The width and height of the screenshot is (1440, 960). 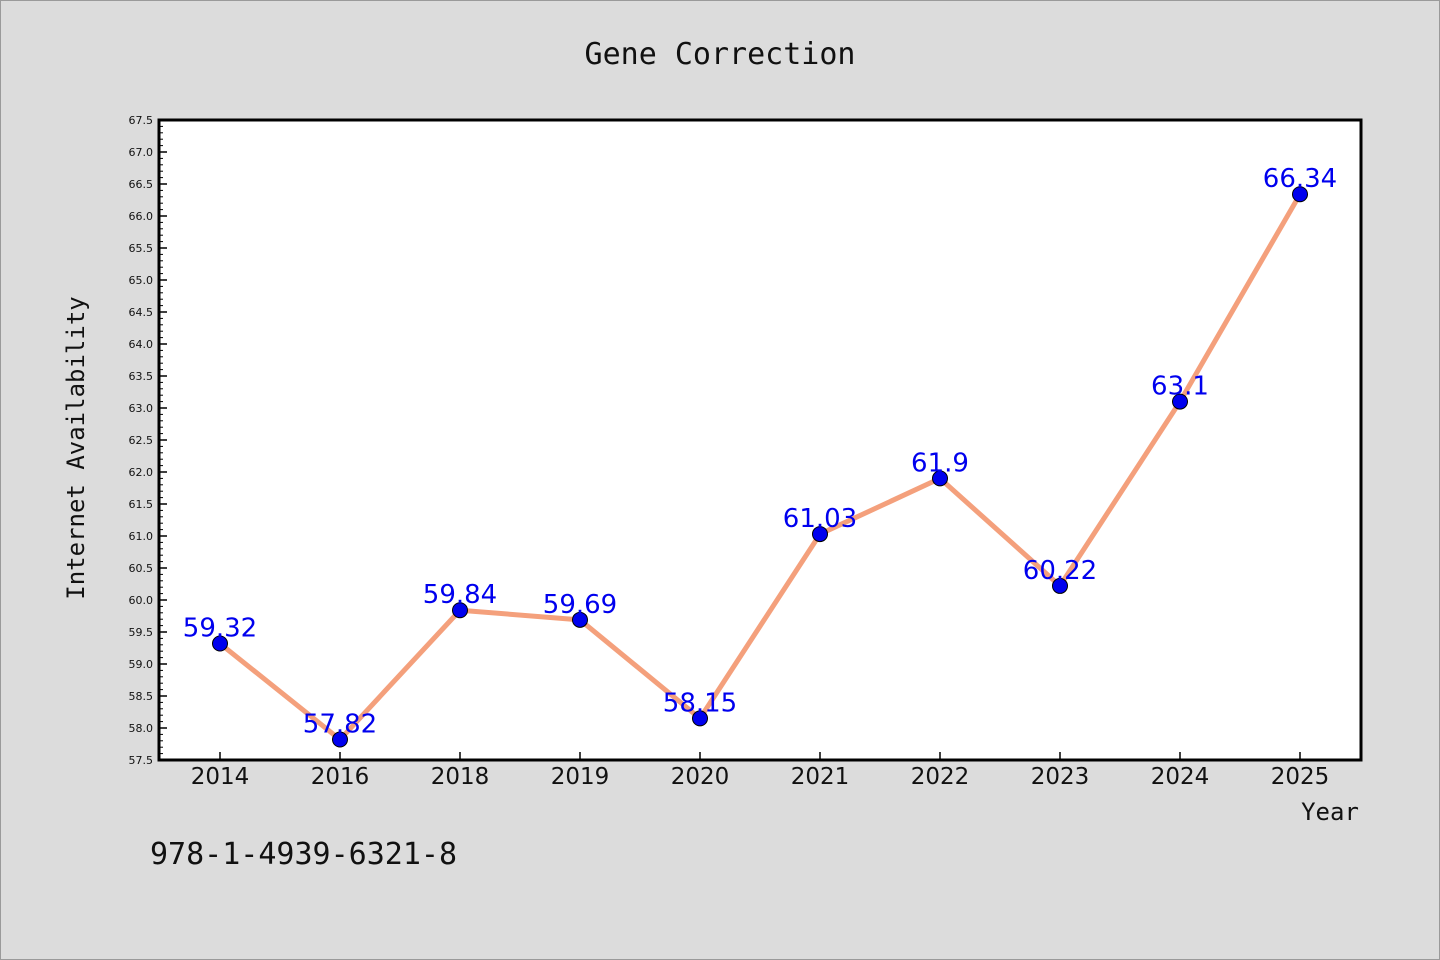 I want to click on y-tick-label: 66.0, so click(x=141, y=216).